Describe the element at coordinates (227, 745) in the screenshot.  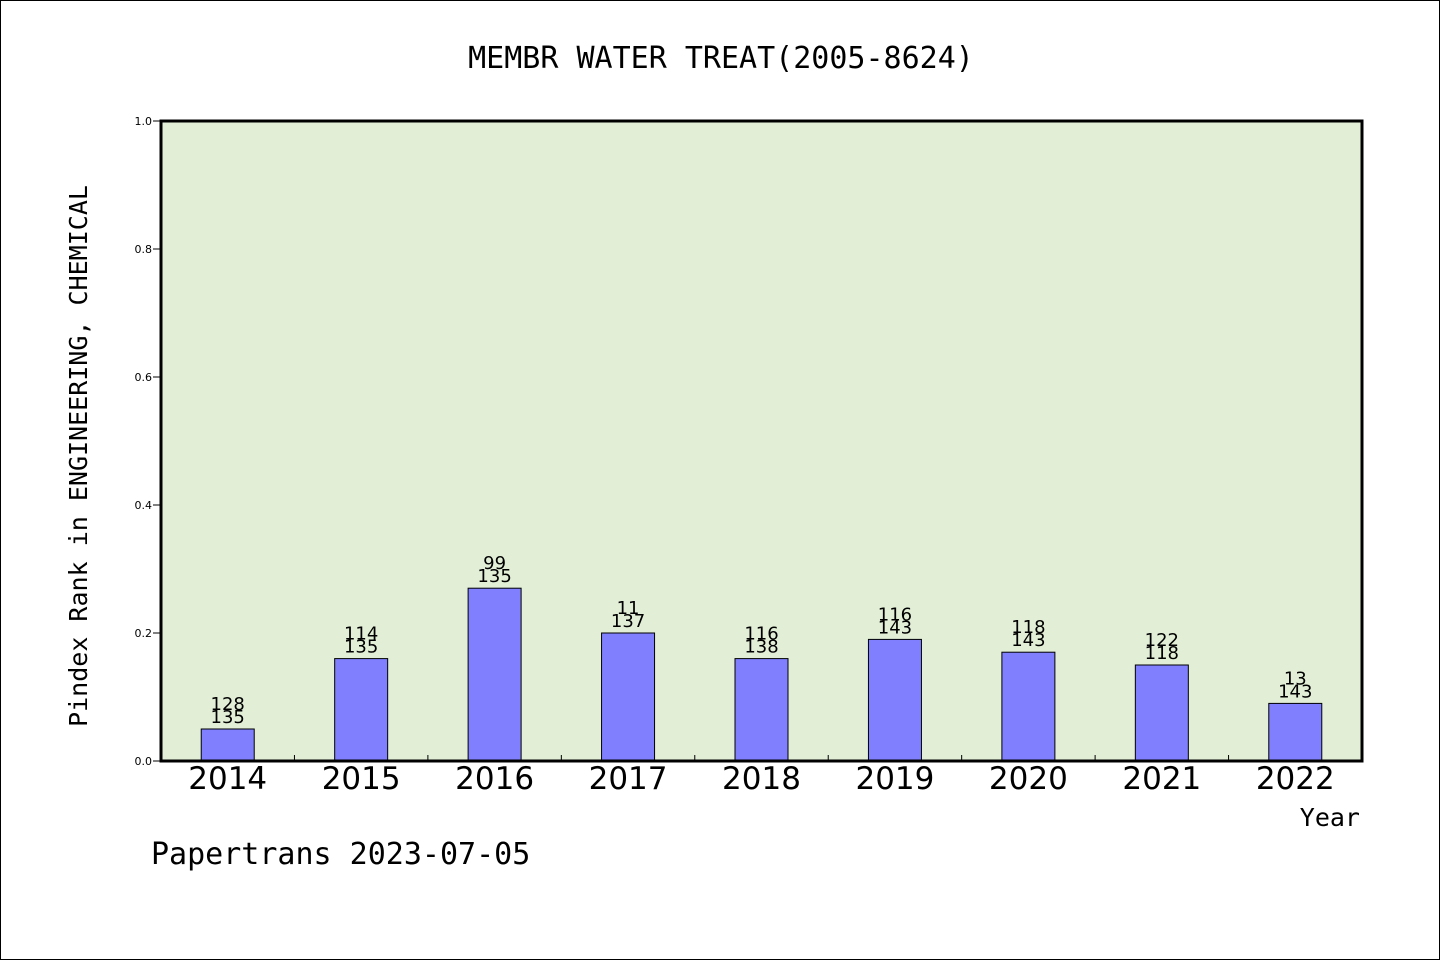
I see `bar-2014` at that location.